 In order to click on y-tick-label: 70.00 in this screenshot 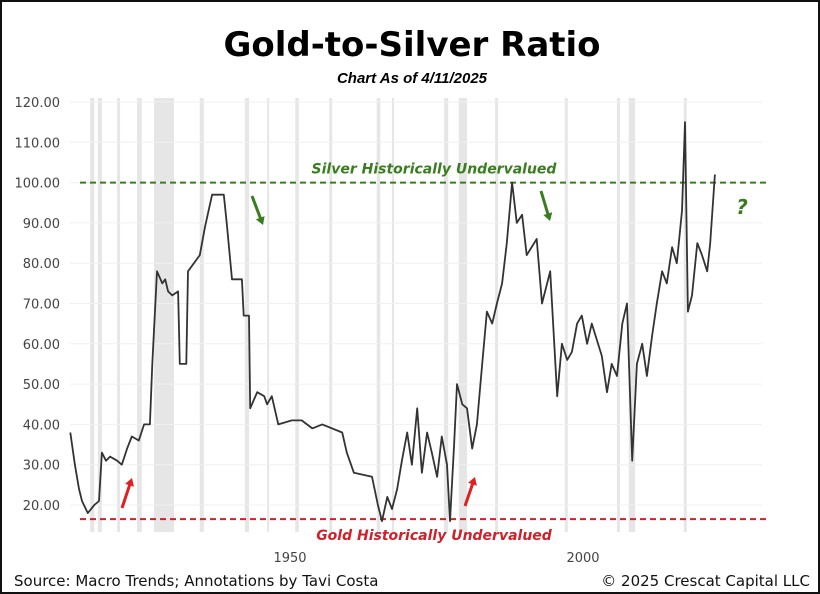, I will do `click(41, 305)`.